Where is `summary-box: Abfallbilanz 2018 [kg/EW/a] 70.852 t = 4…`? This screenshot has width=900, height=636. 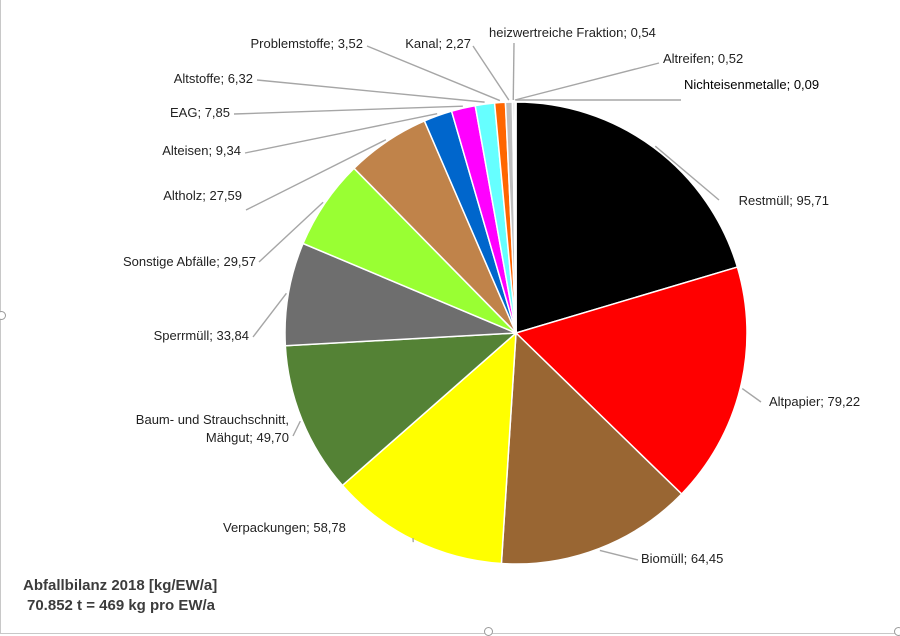
summary-box: Abfallbilanz 2018 [kg/EW/a] 70.852 t = 4… is located at coordinates (120, 596).